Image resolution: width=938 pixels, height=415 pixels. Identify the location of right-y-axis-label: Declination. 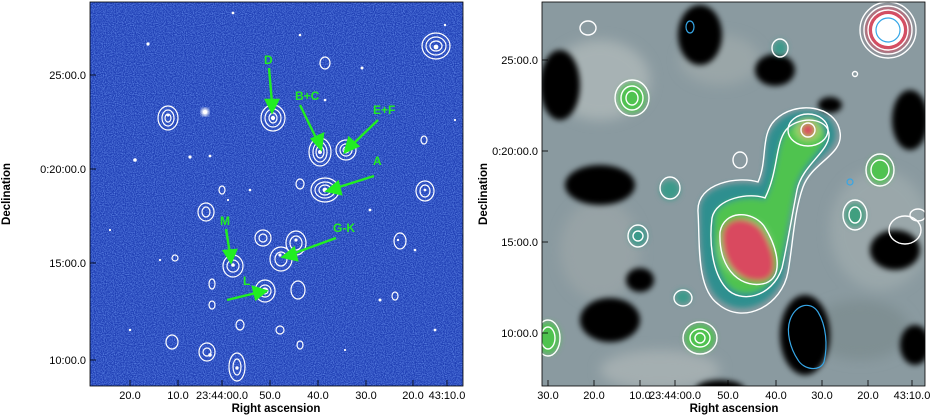
(484, 194).